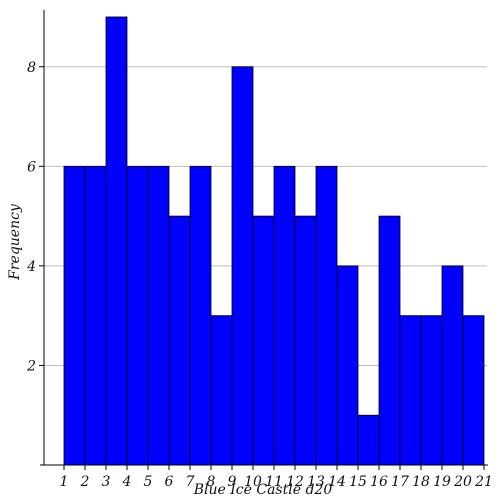 The width and height of the screenshot is (504, 503). I want to click on x-tick-label-8: 8, so click(211, 482).